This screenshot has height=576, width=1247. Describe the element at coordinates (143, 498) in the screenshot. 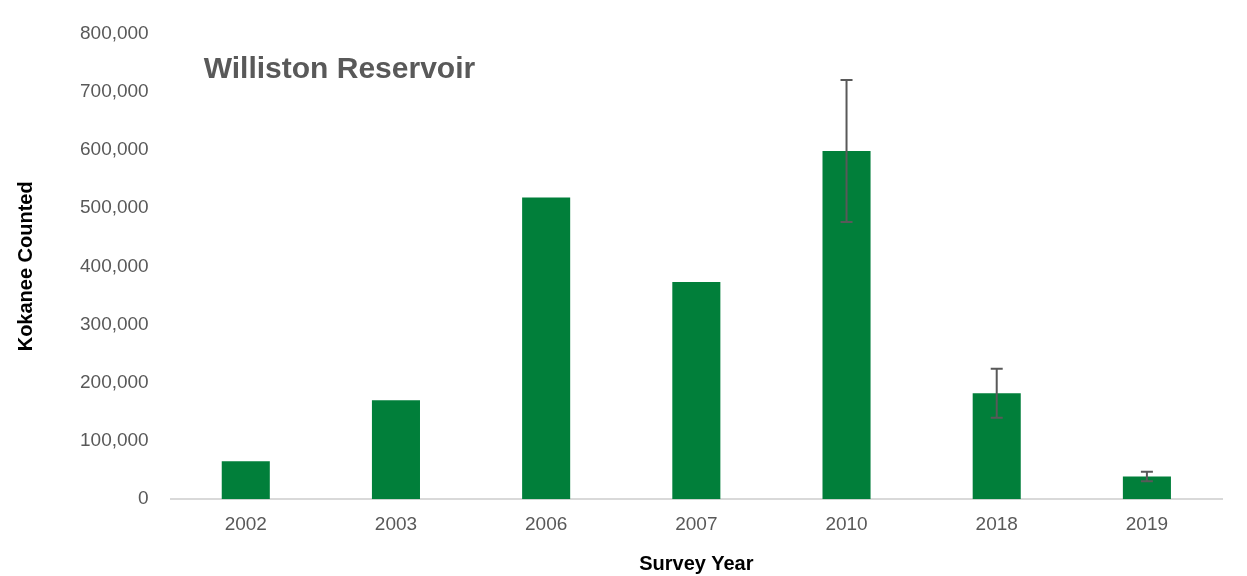

I see `y-tick-label: 0` at that location.